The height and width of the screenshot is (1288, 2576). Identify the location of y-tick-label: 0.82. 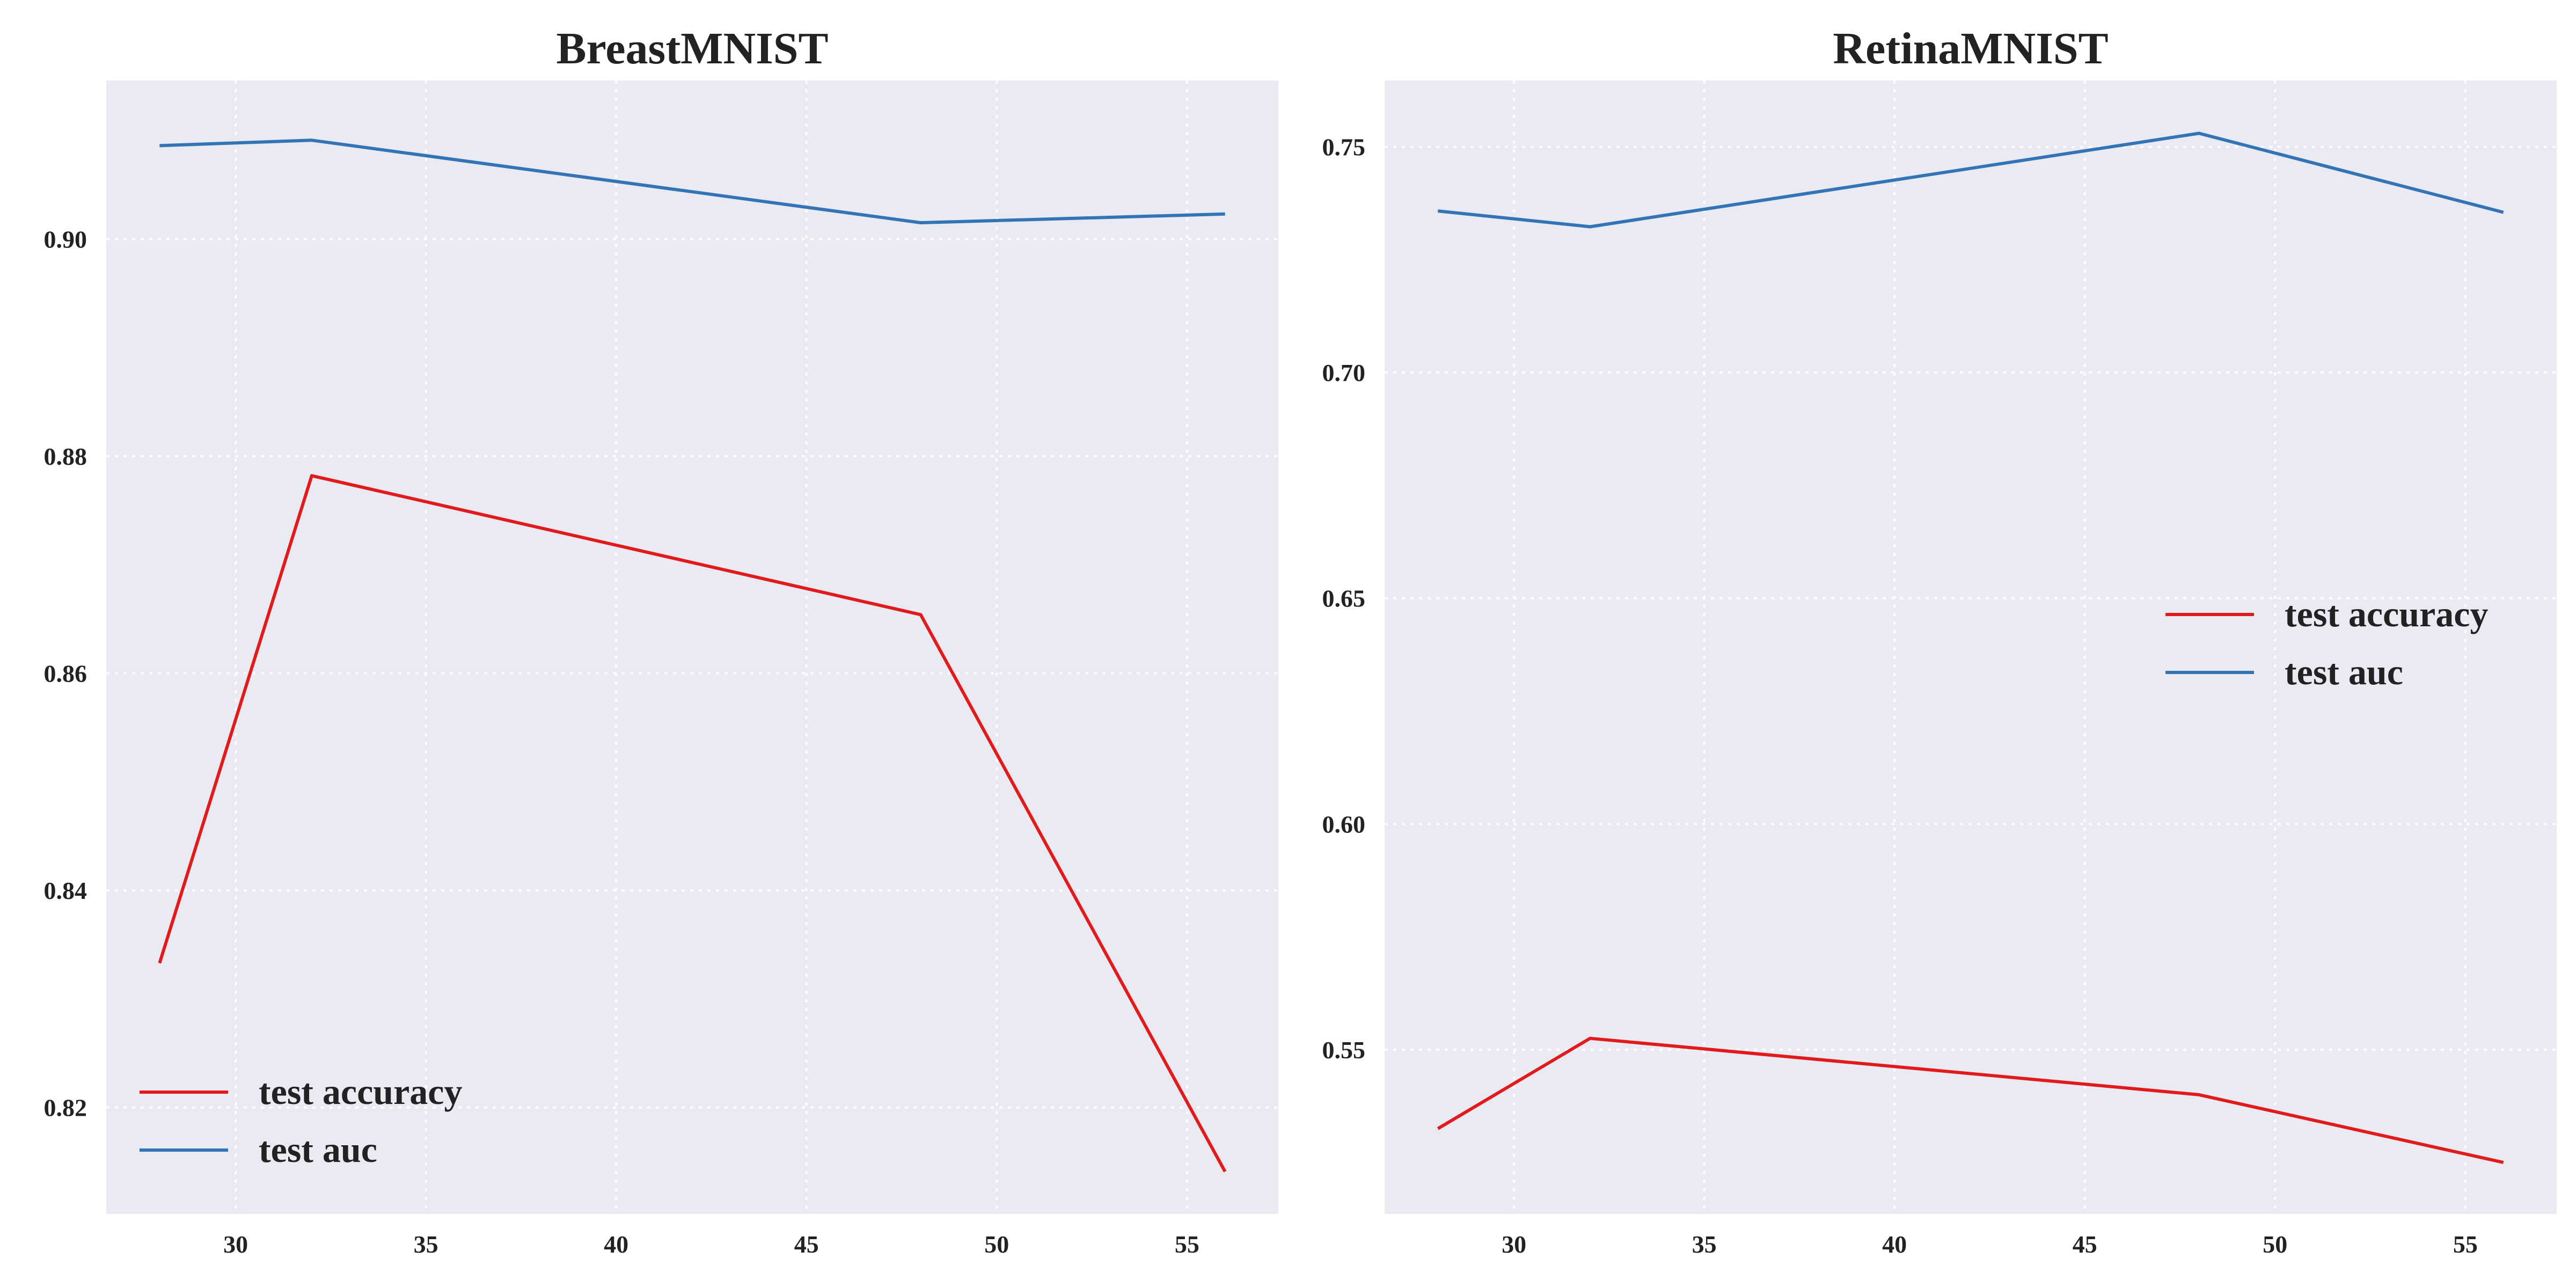
(65, 1108).